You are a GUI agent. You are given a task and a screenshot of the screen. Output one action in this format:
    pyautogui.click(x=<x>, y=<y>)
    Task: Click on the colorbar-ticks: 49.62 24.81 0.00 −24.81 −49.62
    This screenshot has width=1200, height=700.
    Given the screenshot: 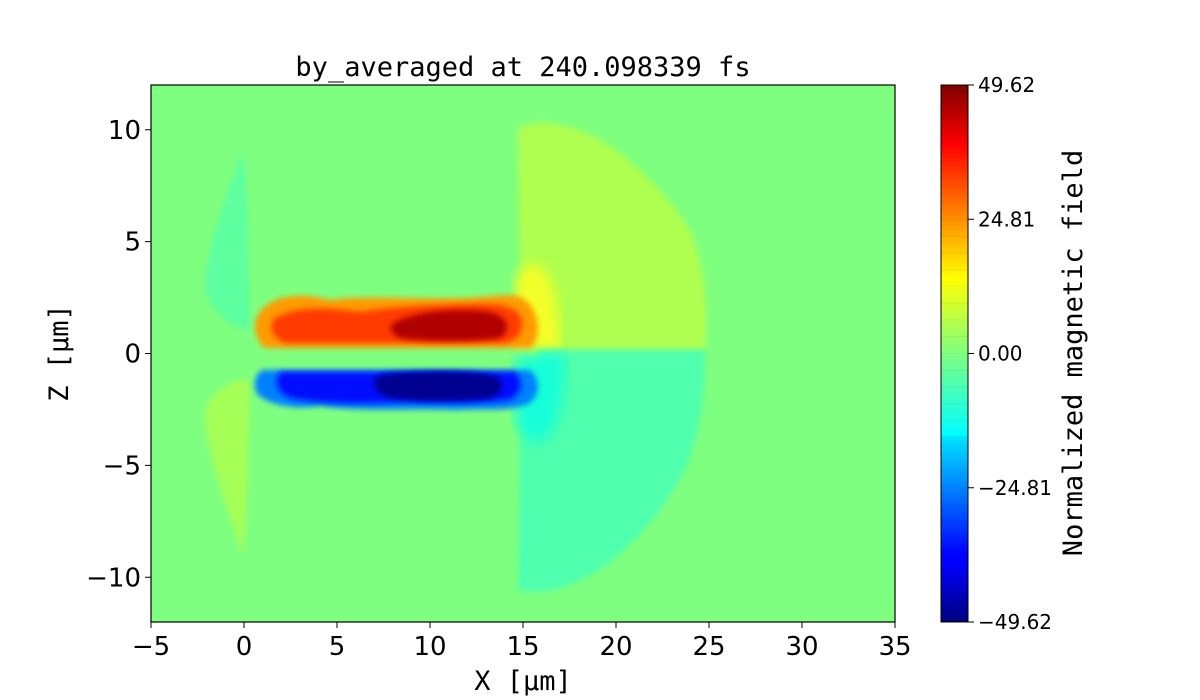 What is the action you would take?
    pyautogui.click(x=1010, y=353)
    